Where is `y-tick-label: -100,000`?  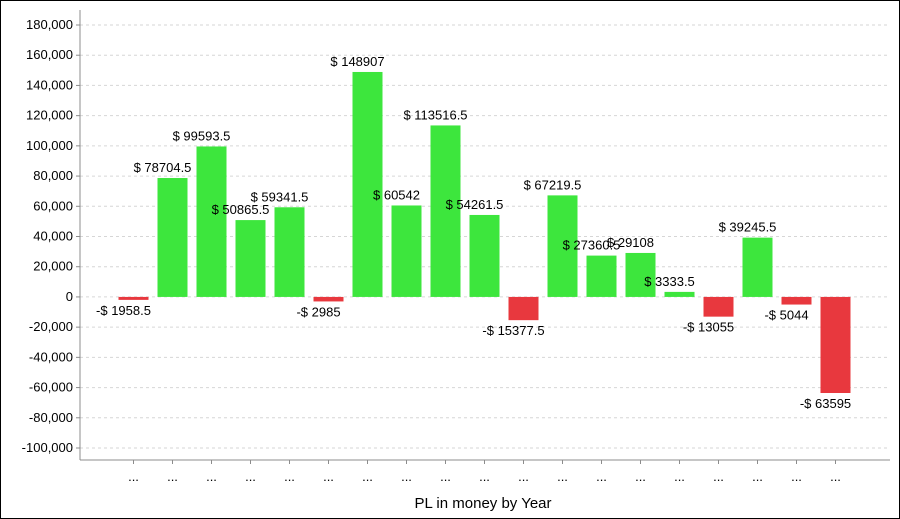 y-tick-label: -100,000 is located at coordinates (47, 447).